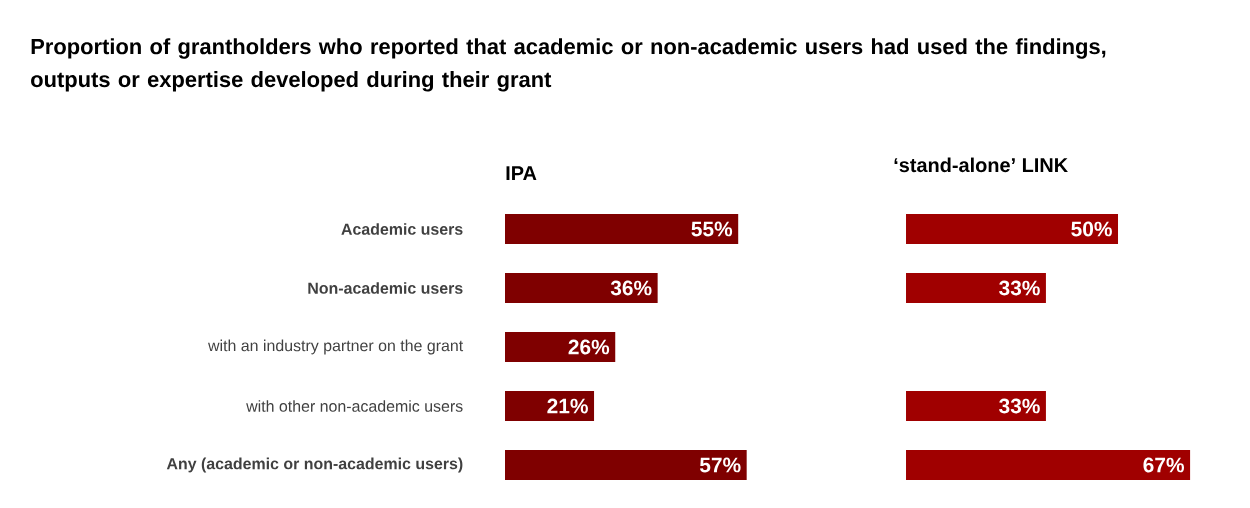 This screenshot has width=1250, height=508. I want to click on y-tick-label: Any (academic or non-academic users), so click(314, 465).